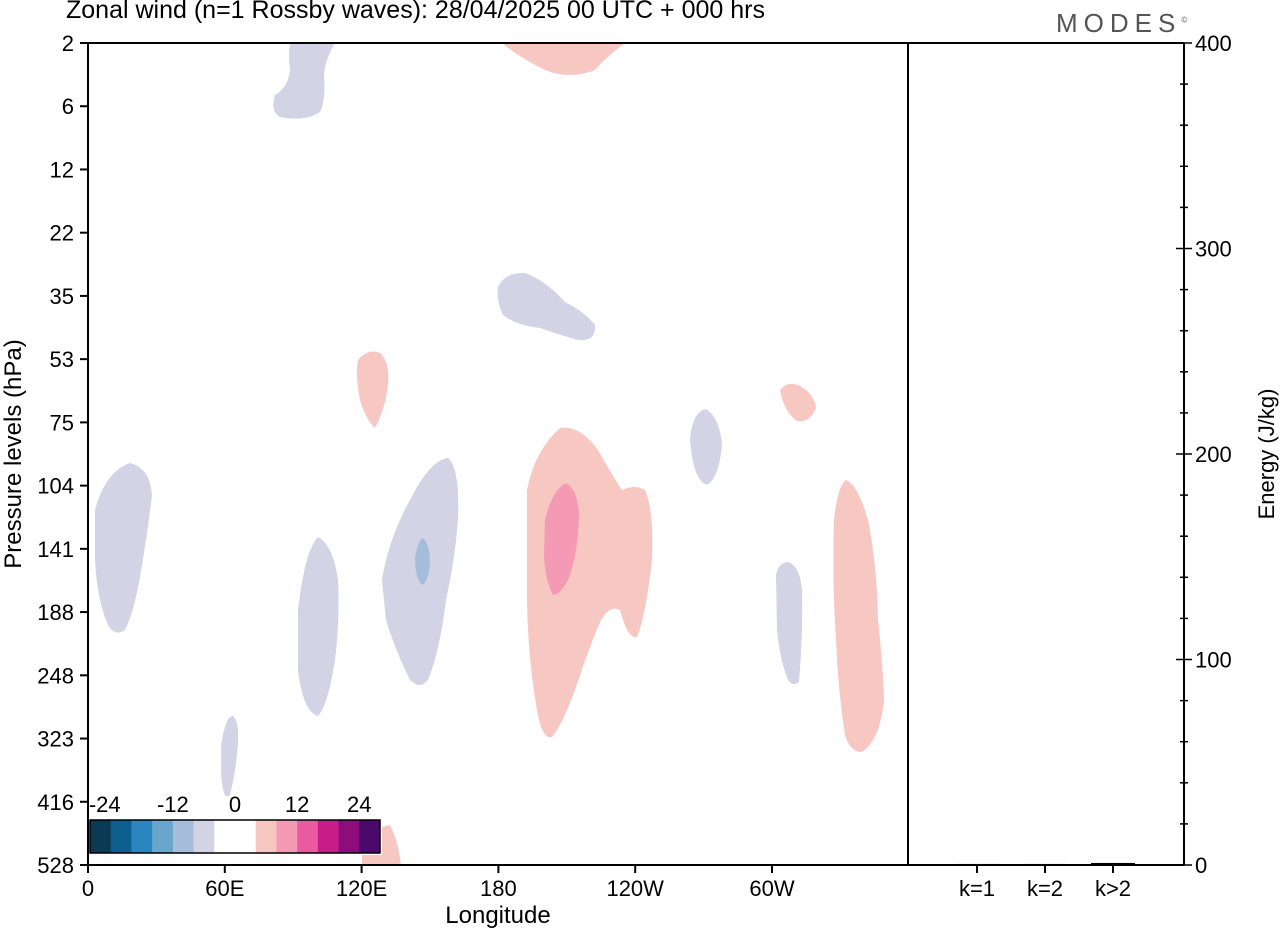 The height and width of the screenshot is (930, 1280). I want to click on energy-axis-label: Energy (J/kg), so click(1266, 454).